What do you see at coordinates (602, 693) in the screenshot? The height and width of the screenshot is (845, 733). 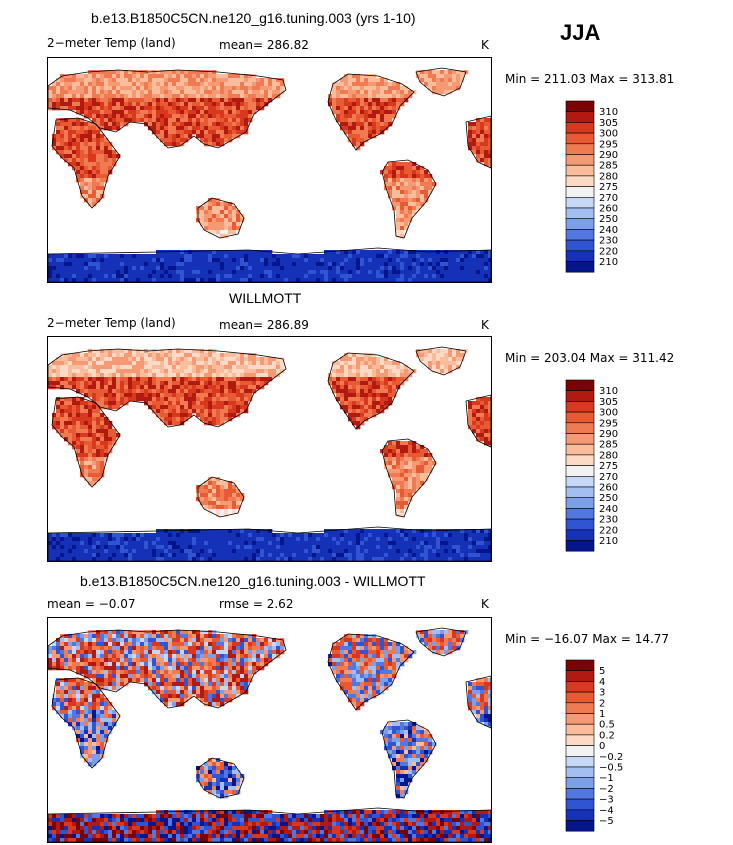 I see `colorbar-tick-label: 3` at bounding box center [602, 693].